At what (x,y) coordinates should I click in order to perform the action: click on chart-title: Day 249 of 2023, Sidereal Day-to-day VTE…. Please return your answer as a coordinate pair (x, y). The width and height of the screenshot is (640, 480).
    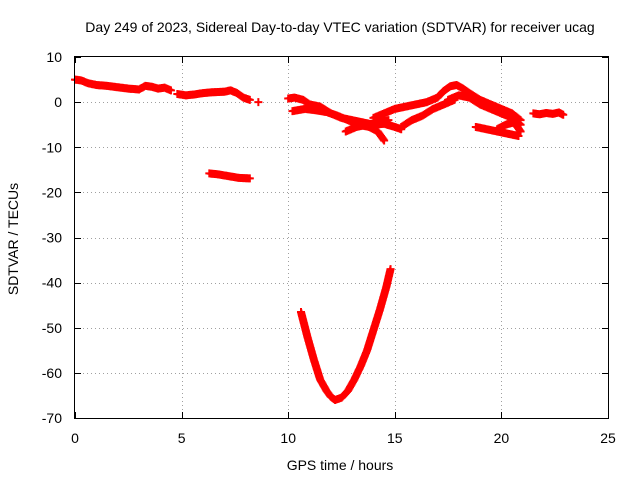
    Looking at the image, I should click on (339, 27).